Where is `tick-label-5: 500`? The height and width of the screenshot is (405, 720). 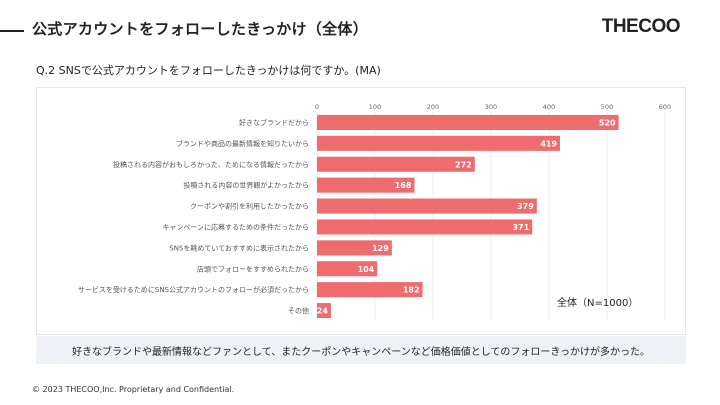
tick-label-5: 500 is located at coordinates (607, 107).